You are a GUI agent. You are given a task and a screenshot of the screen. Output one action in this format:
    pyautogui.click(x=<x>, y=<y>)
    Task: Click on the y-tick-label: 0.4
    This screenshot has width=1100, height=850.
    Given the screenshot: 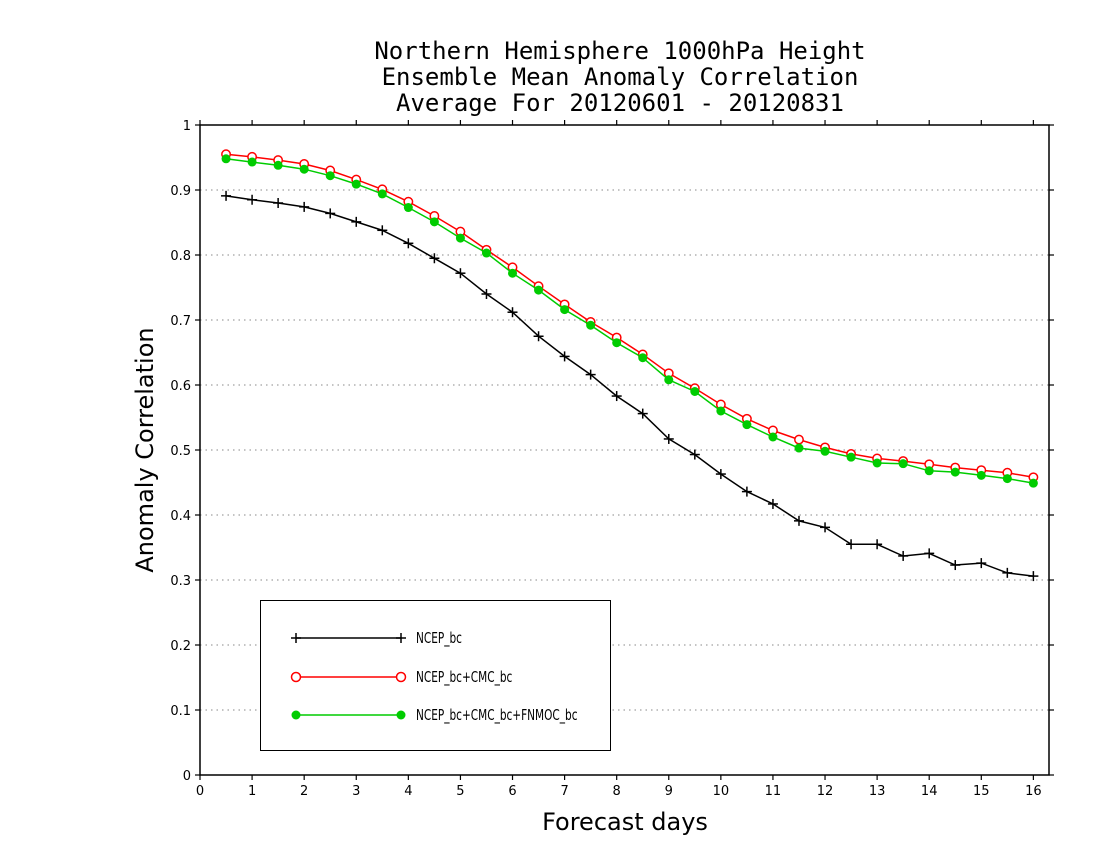 What is the action you would take?
    pyautogui.click(x=180, y=516)
    